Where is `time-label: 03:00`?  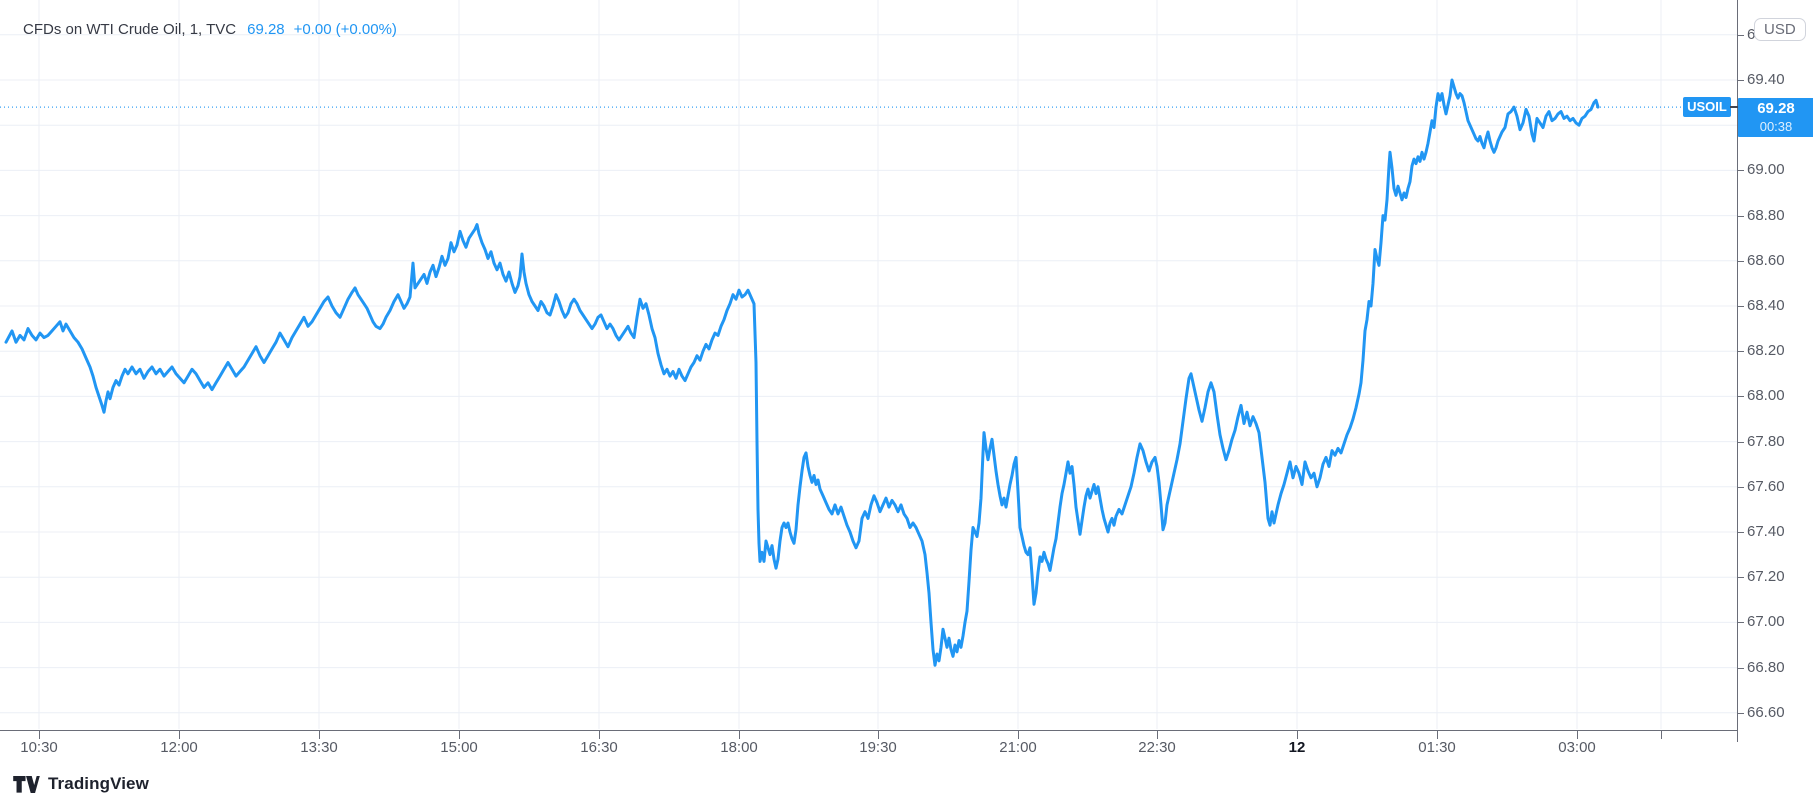
time-label: 03:00 is located at coordinates (1577, 747).